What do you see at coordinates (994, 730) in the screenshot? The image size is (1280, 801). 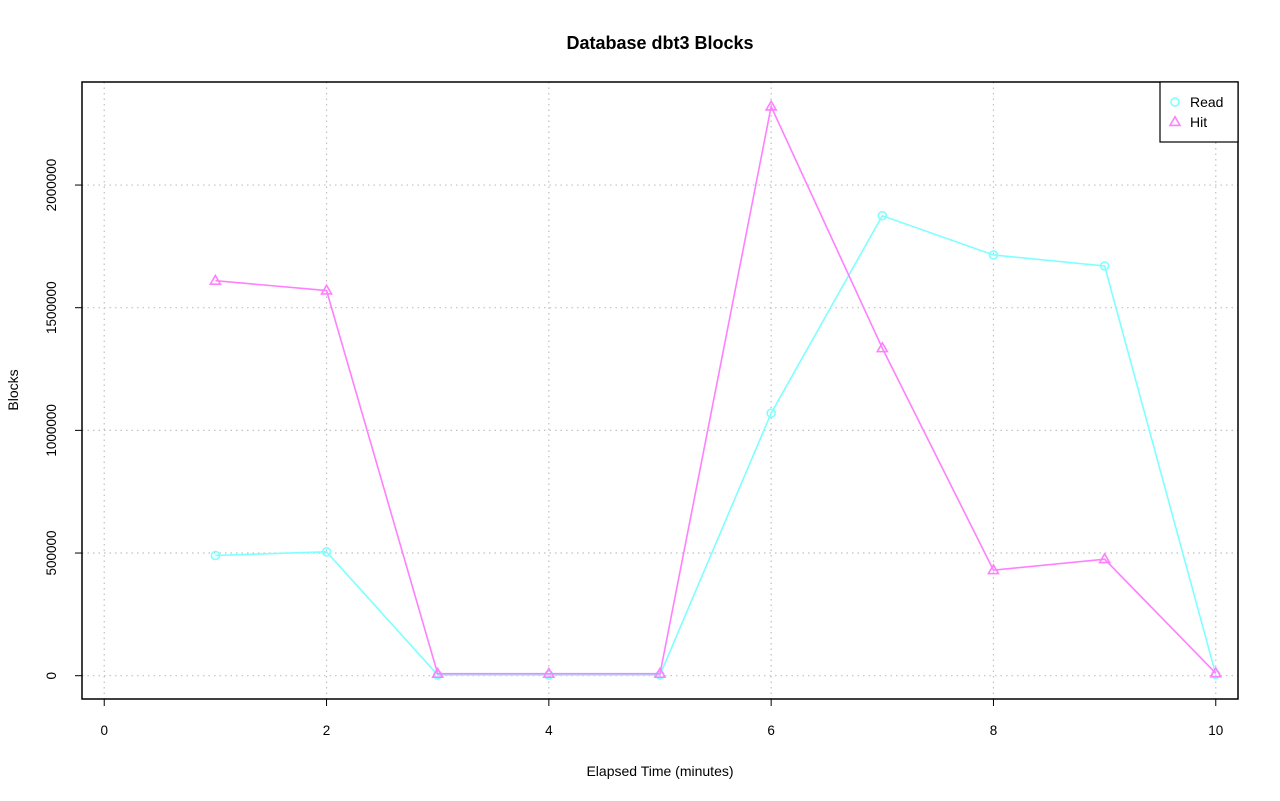 I see `x-tick-label: 8` at bounding box center [994, 730].